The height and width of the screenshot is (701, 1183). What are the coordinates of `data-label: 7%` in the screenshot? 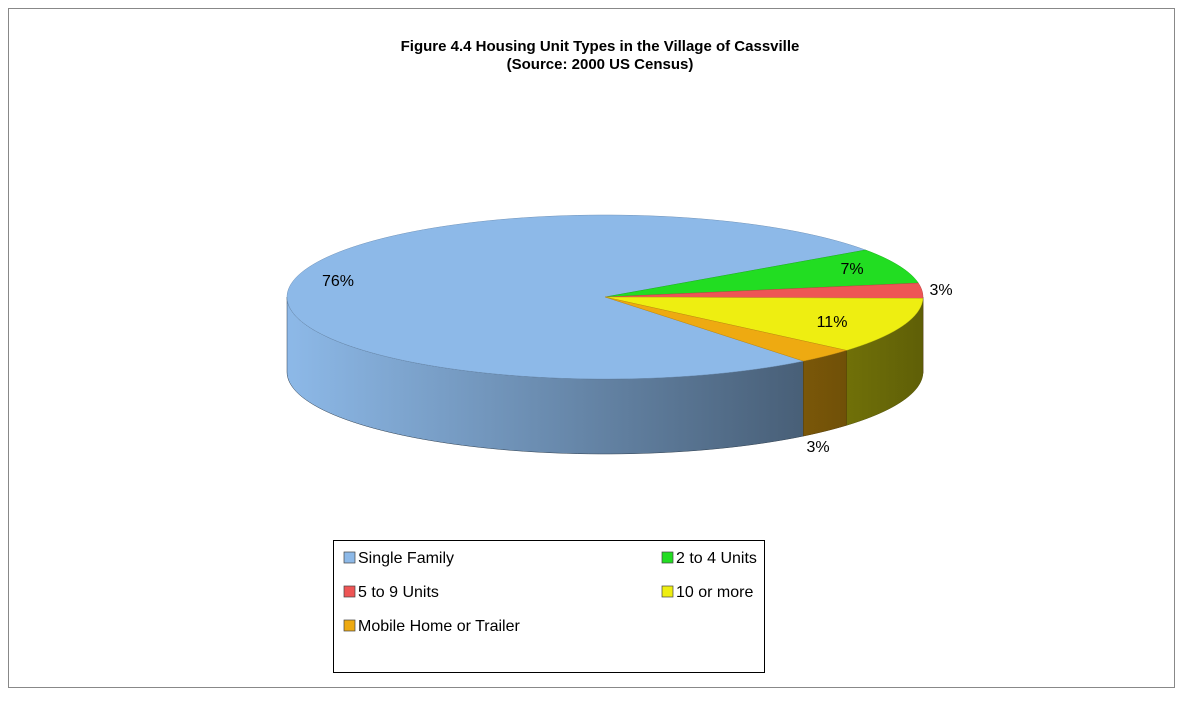 It's located at (851, 269).